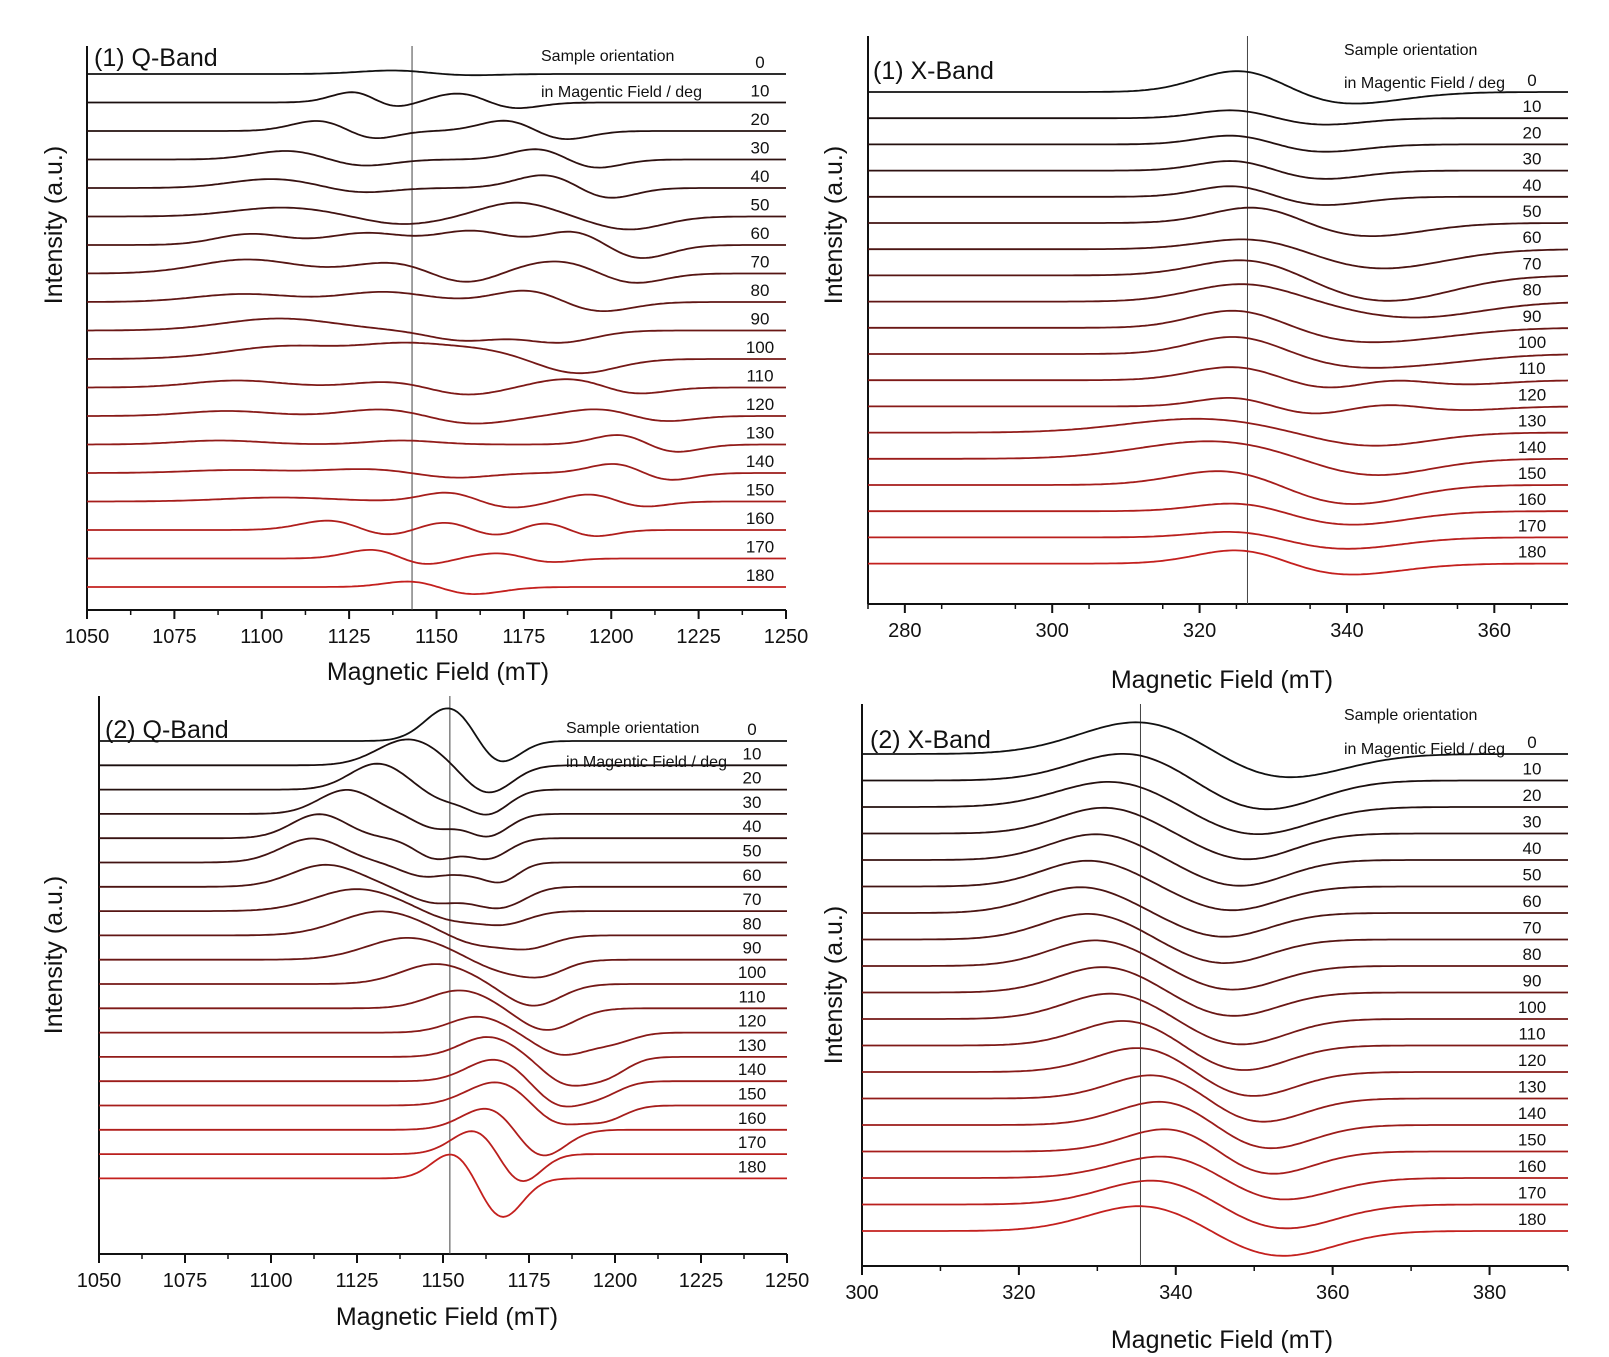 Image resolution: width=1609 pixels, height=1357 pixels. What do you see at coordinates (436, 158) in the screenshot?
I see `trace-30-deg` at bounding box center [436, 158].